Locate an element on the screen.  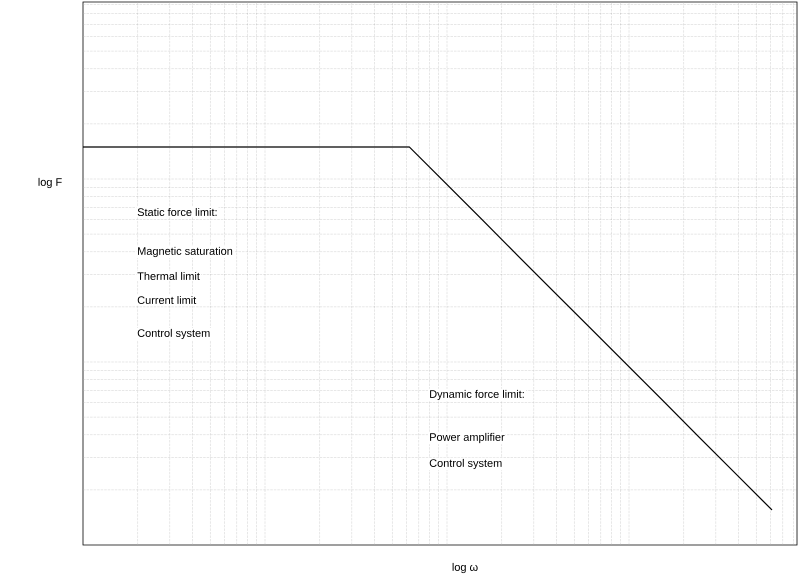
annotation: Magnetic saturation is located at coordinates (185, 252).